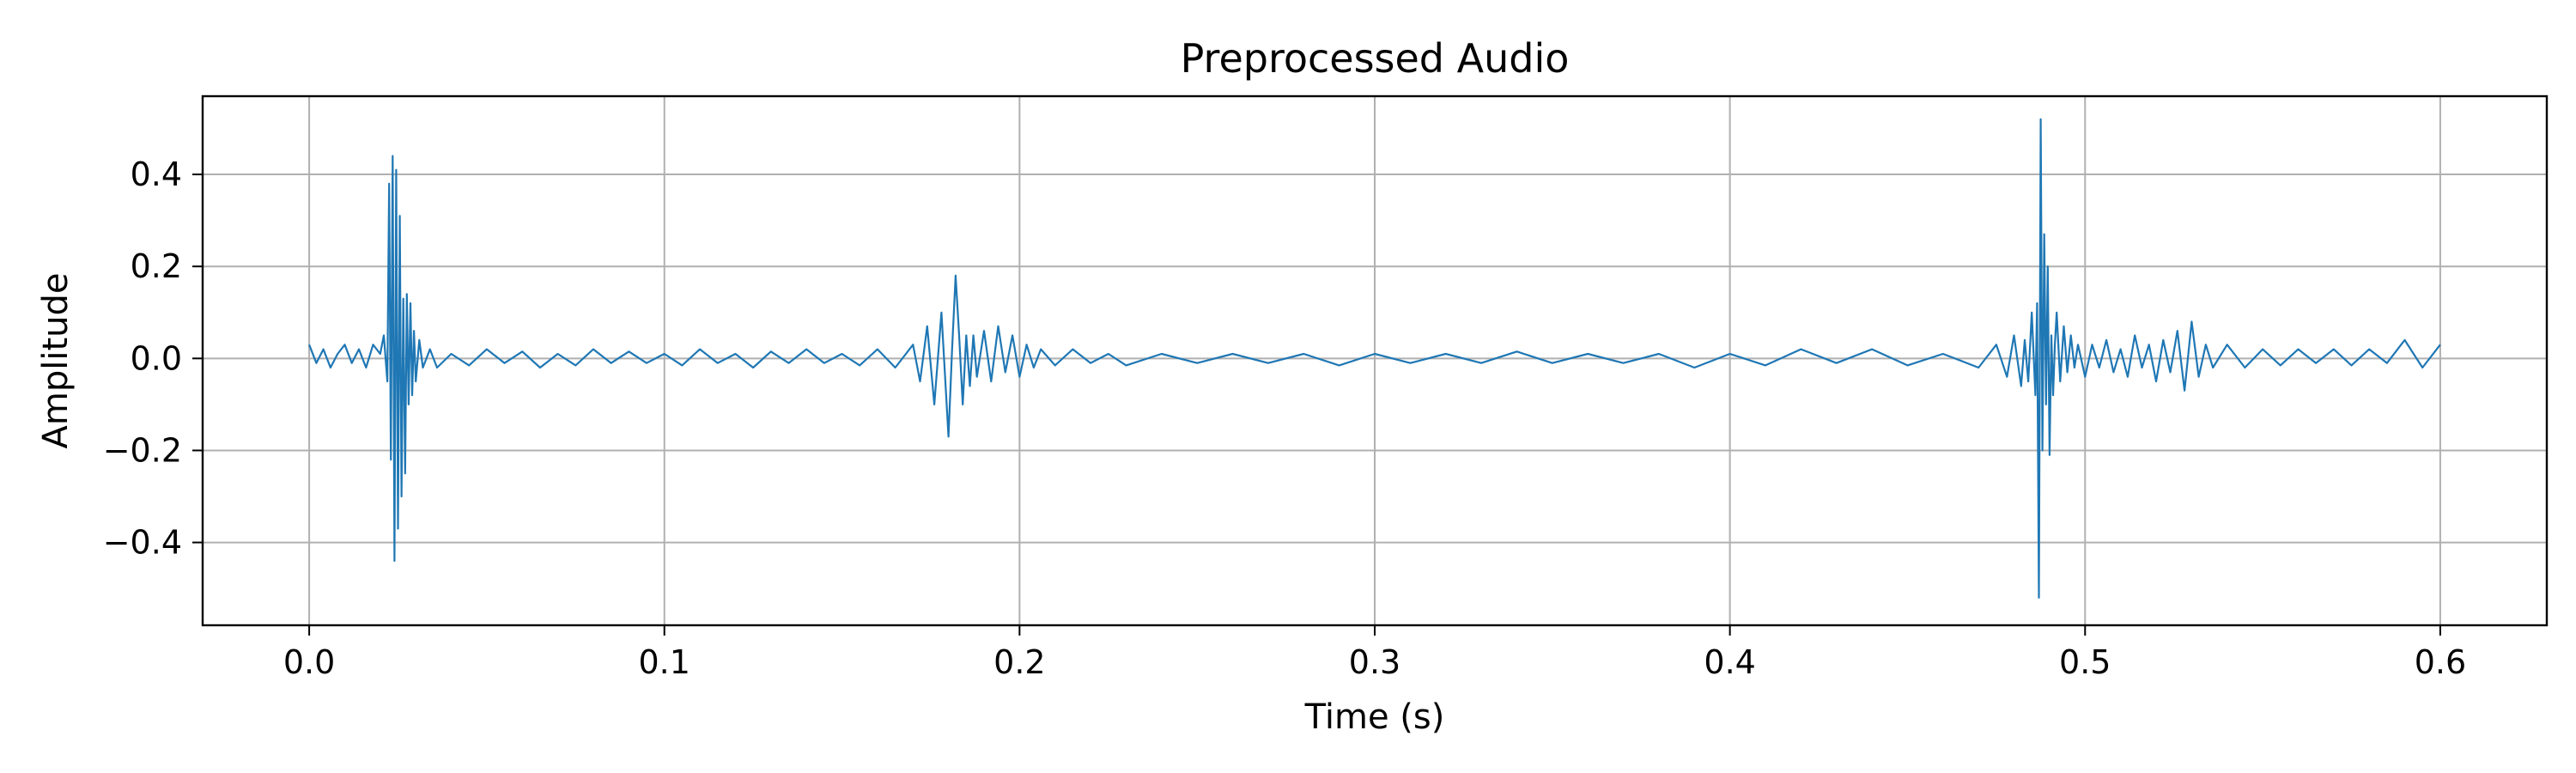  What do you see at coordinates (1374, 717) in the screenshot?
I see `x-axis-label: Time (s)` at bounding box center [1374, 717].